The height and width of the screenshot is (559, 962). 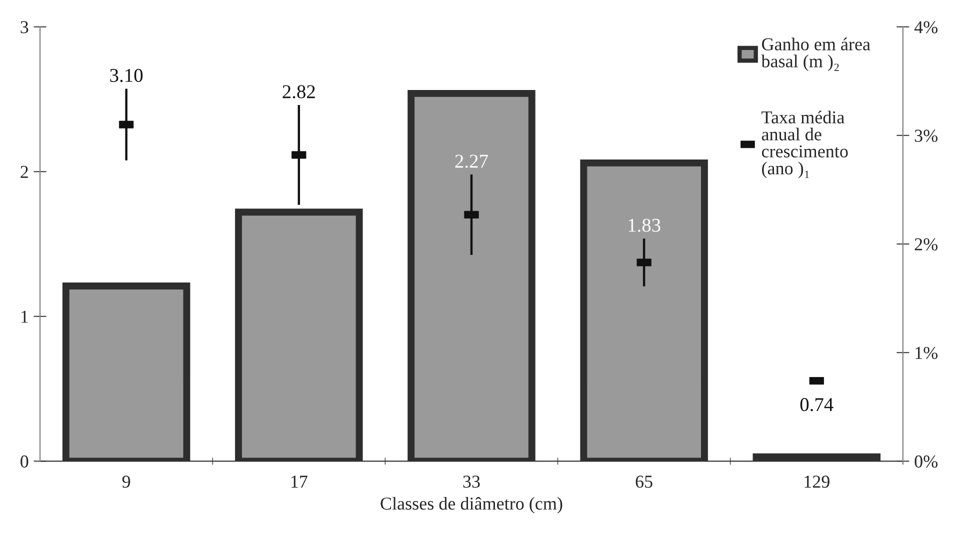 What do you see at coordinates (926, 461) in the screenshot?
I see `y2-tick-label: 0%` at bounding box center [926, 461].